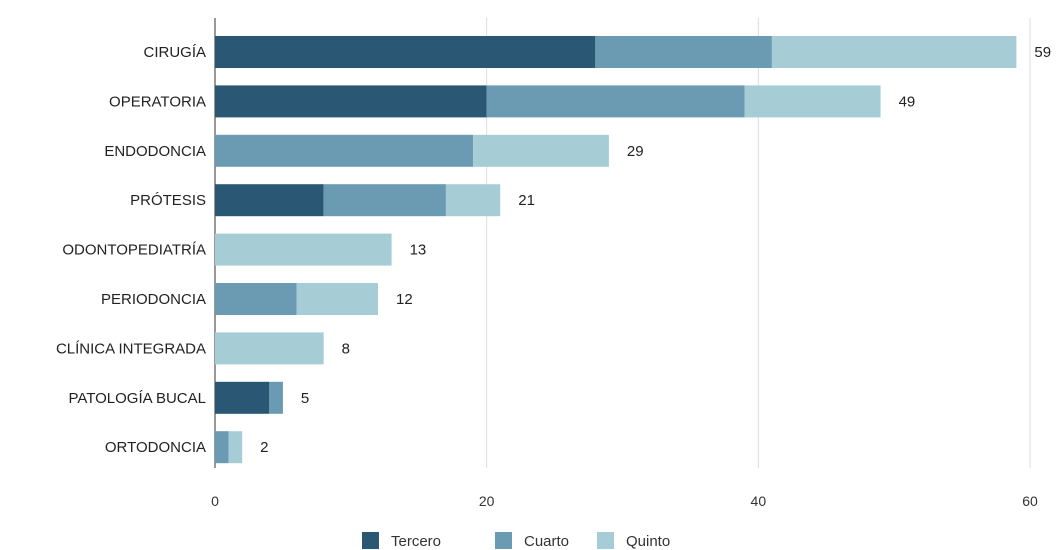 The height and width of the screenshot is (550, 1060). Describe the element at coordinates (215, 501) in the screenshot. I see `x-tick-label: 0` at that location.